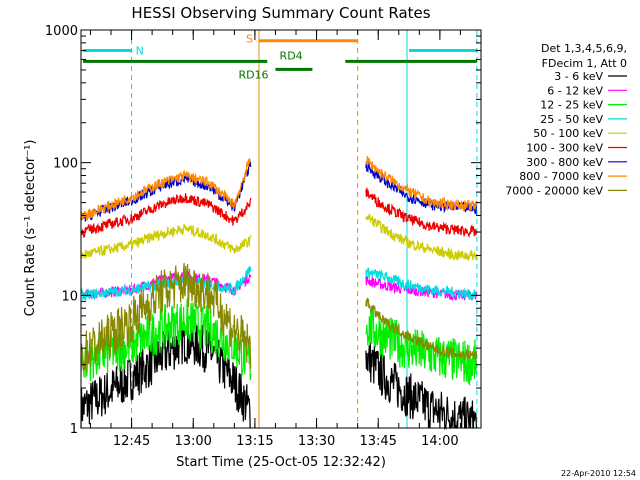  What do you see at coordinates (554, 190) in the screenshot?
I see `legend-entry-label: 7000 - 20000 keV` at bounding box center [554, 190].